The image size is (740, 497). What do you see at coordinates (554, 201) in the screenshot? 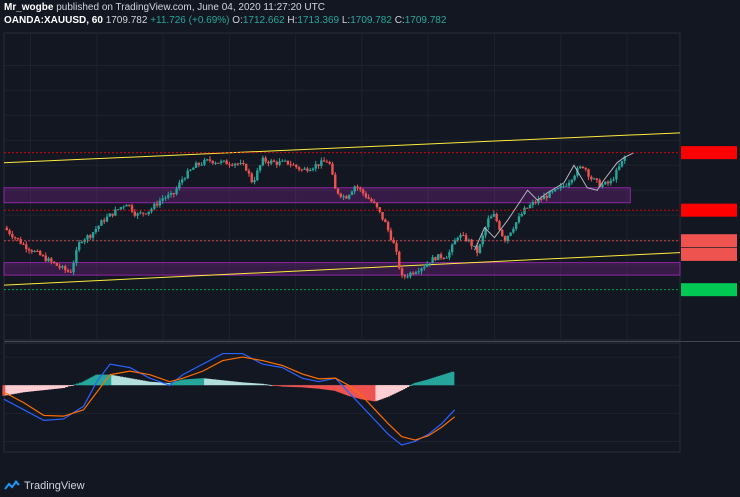
I see `drawn-path-line` at bounding box center [554, 201].